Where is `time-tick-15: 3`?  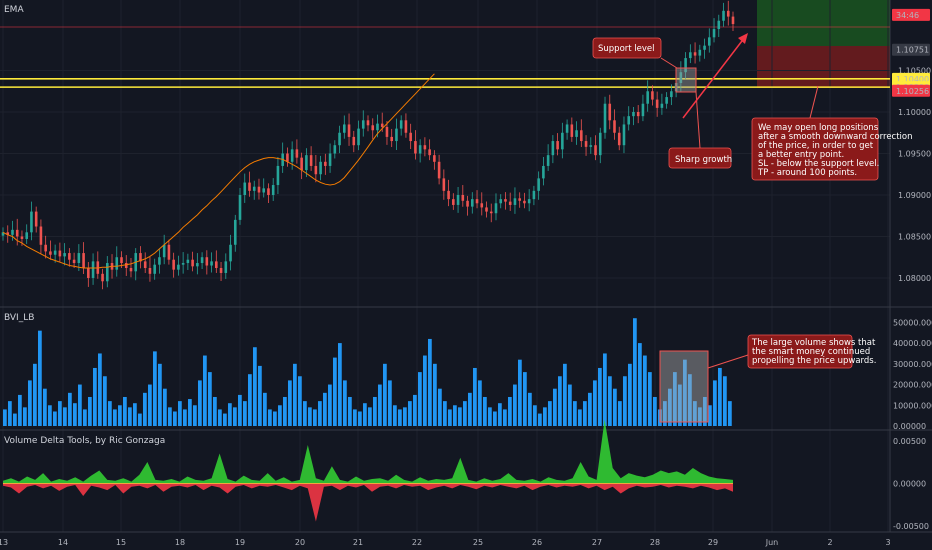
time-tick-15: 3 is located at coordinates (887, 542).